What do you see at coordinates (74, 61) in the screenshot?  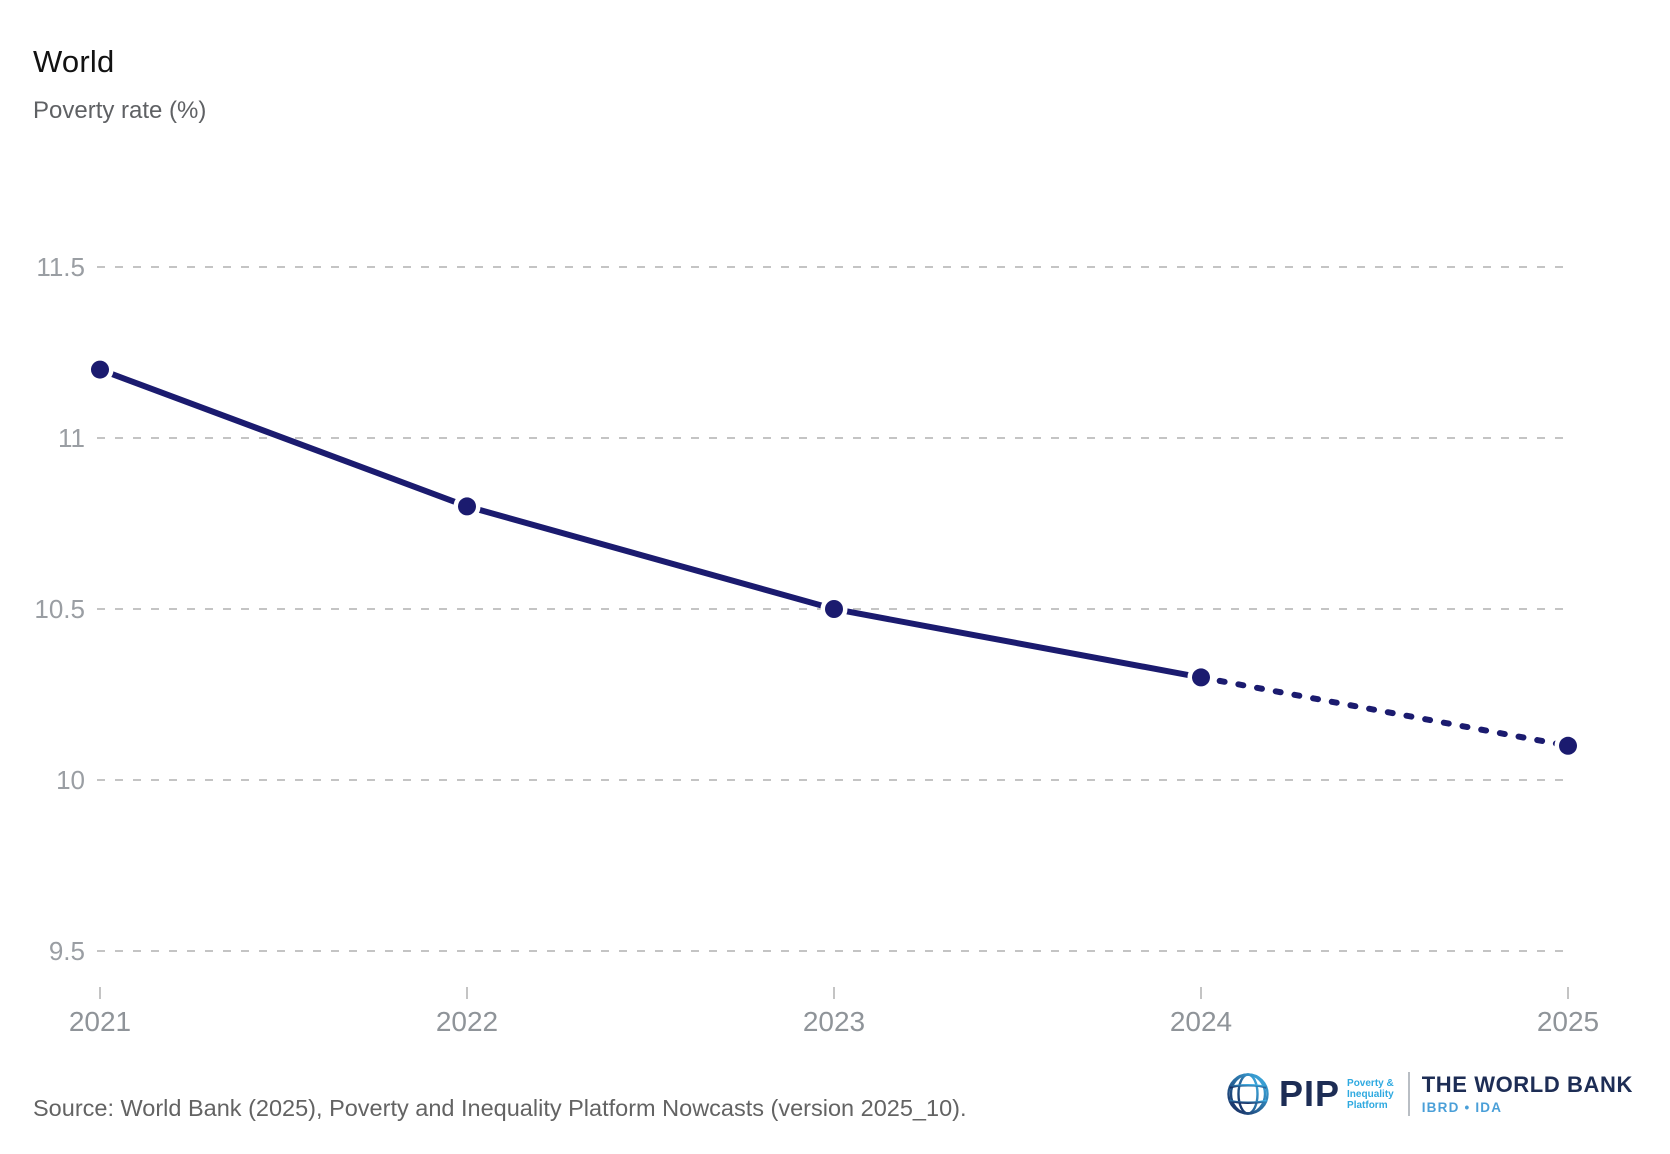 I see `page-title: World` at bounding box center [74, 61].